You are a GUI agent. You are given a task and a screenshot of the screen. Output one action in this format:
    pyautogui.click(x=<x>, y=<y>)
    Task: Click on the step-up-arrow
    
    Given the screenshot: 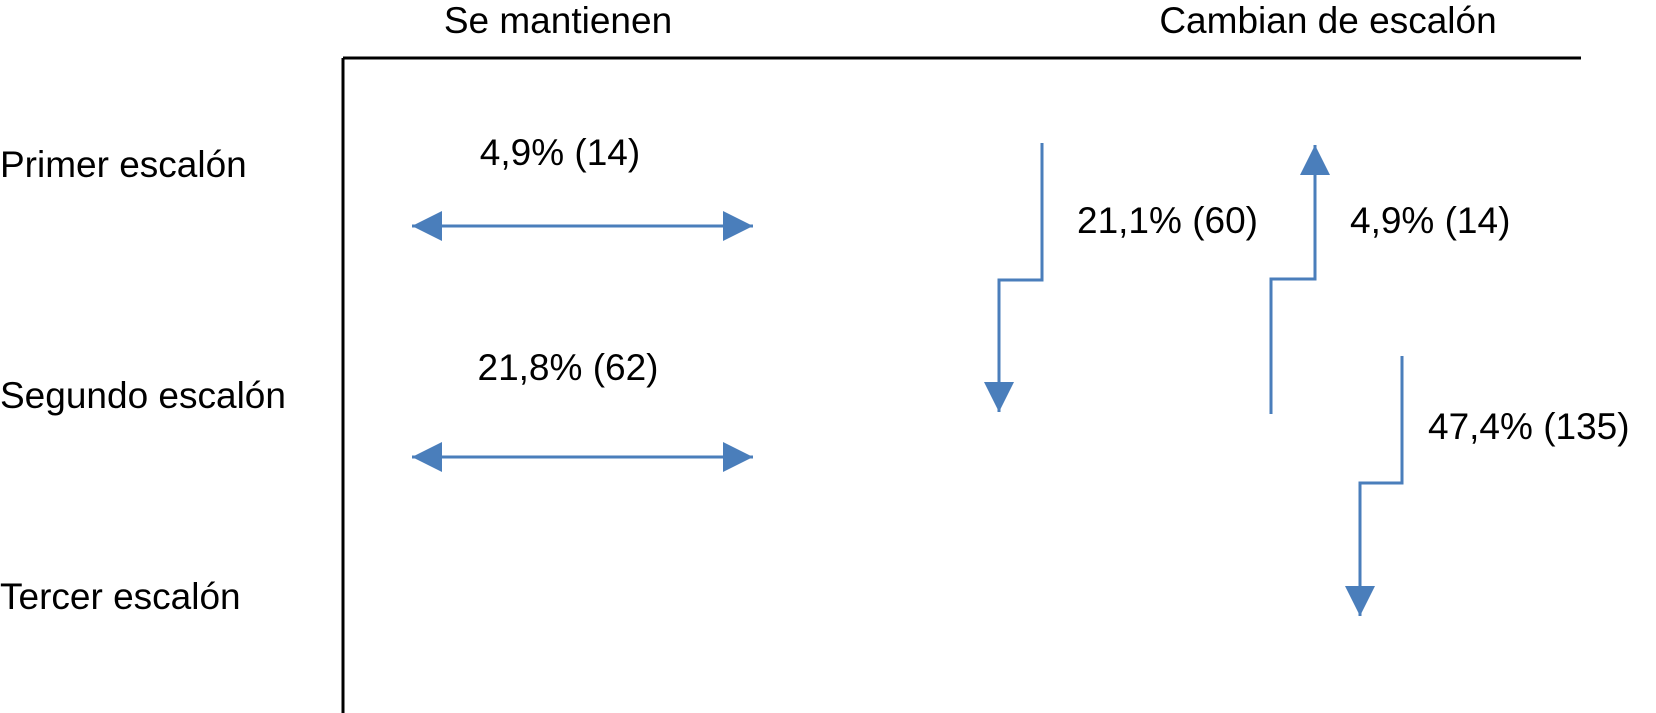 What is the action you would take?
    pyautogui.click(x=1299, y=279)
    